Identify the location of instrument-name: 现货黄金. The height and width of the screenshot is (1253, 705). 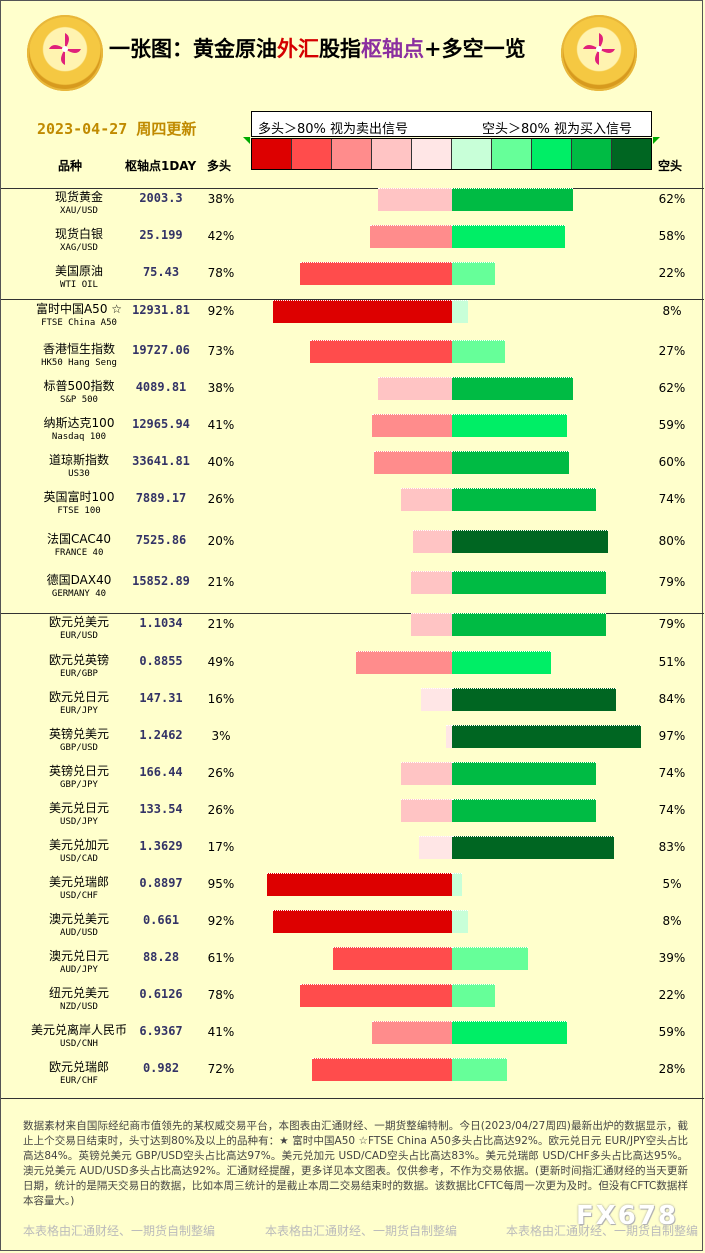
(78, 197).